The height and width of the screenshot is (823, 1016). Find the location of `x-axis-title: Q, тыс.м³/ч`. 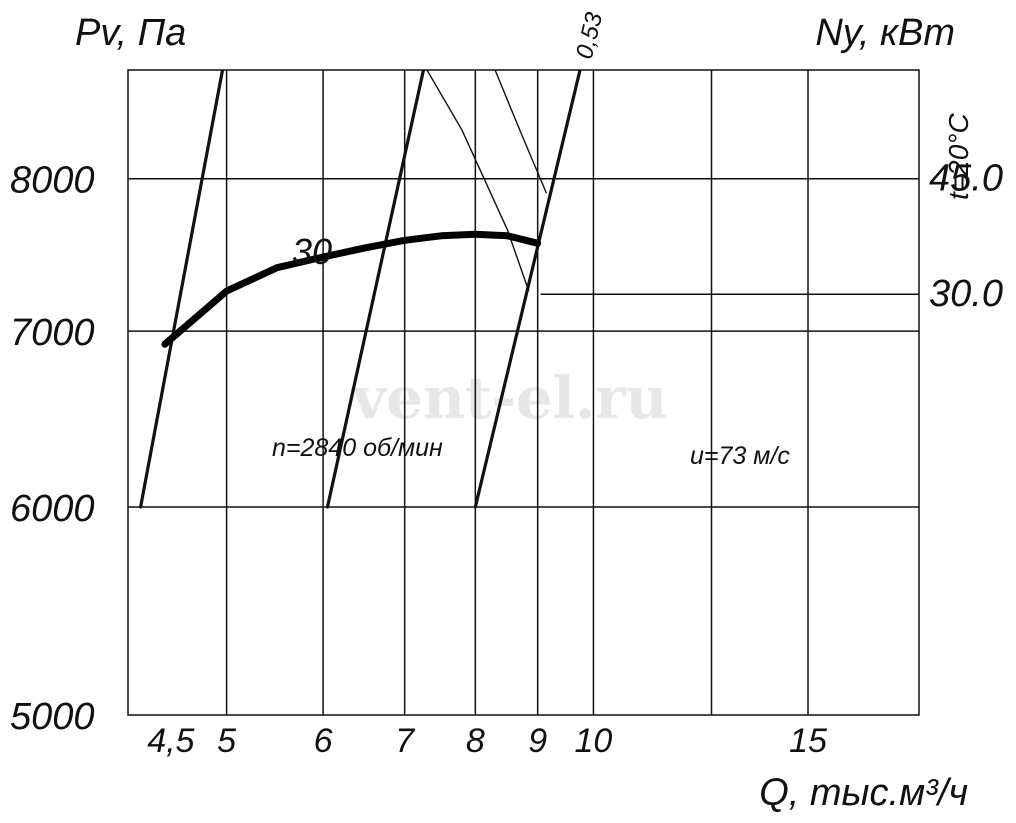

x-axis-title: Q, тыс.м³/ч is located at coordinates (863, 793).